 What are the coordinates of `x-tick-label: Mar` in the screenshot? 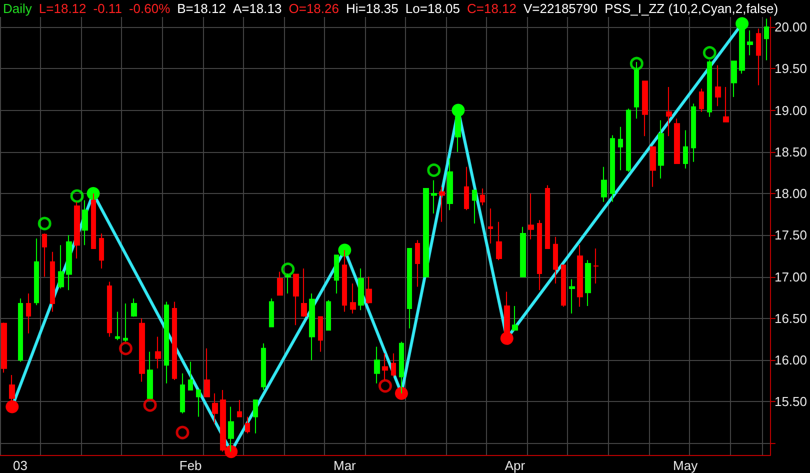 It's located at (345, 465).